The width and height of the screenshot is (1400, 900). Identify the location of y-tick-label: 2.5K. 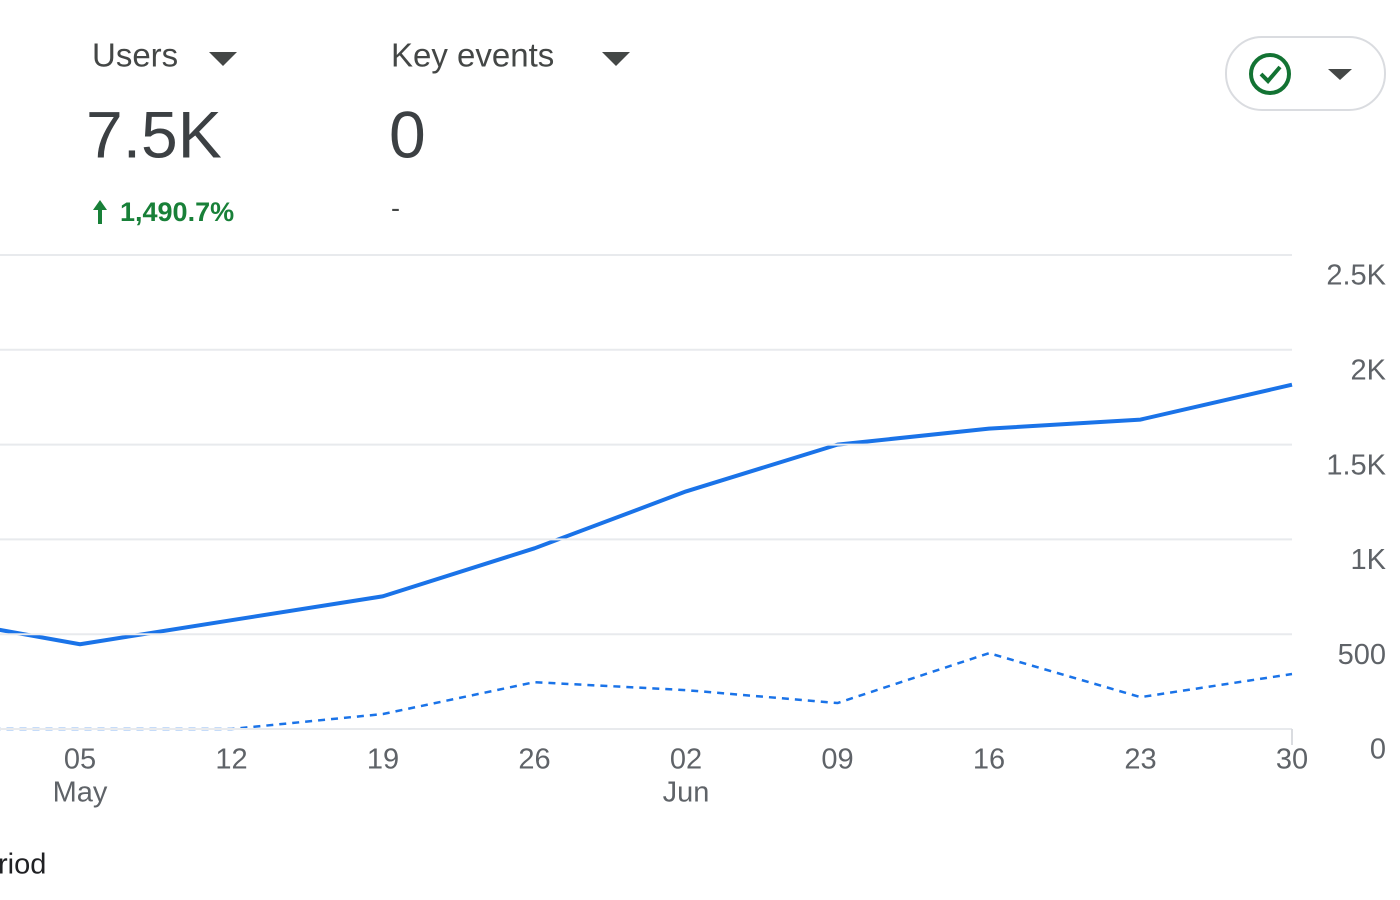
(1356, 276).